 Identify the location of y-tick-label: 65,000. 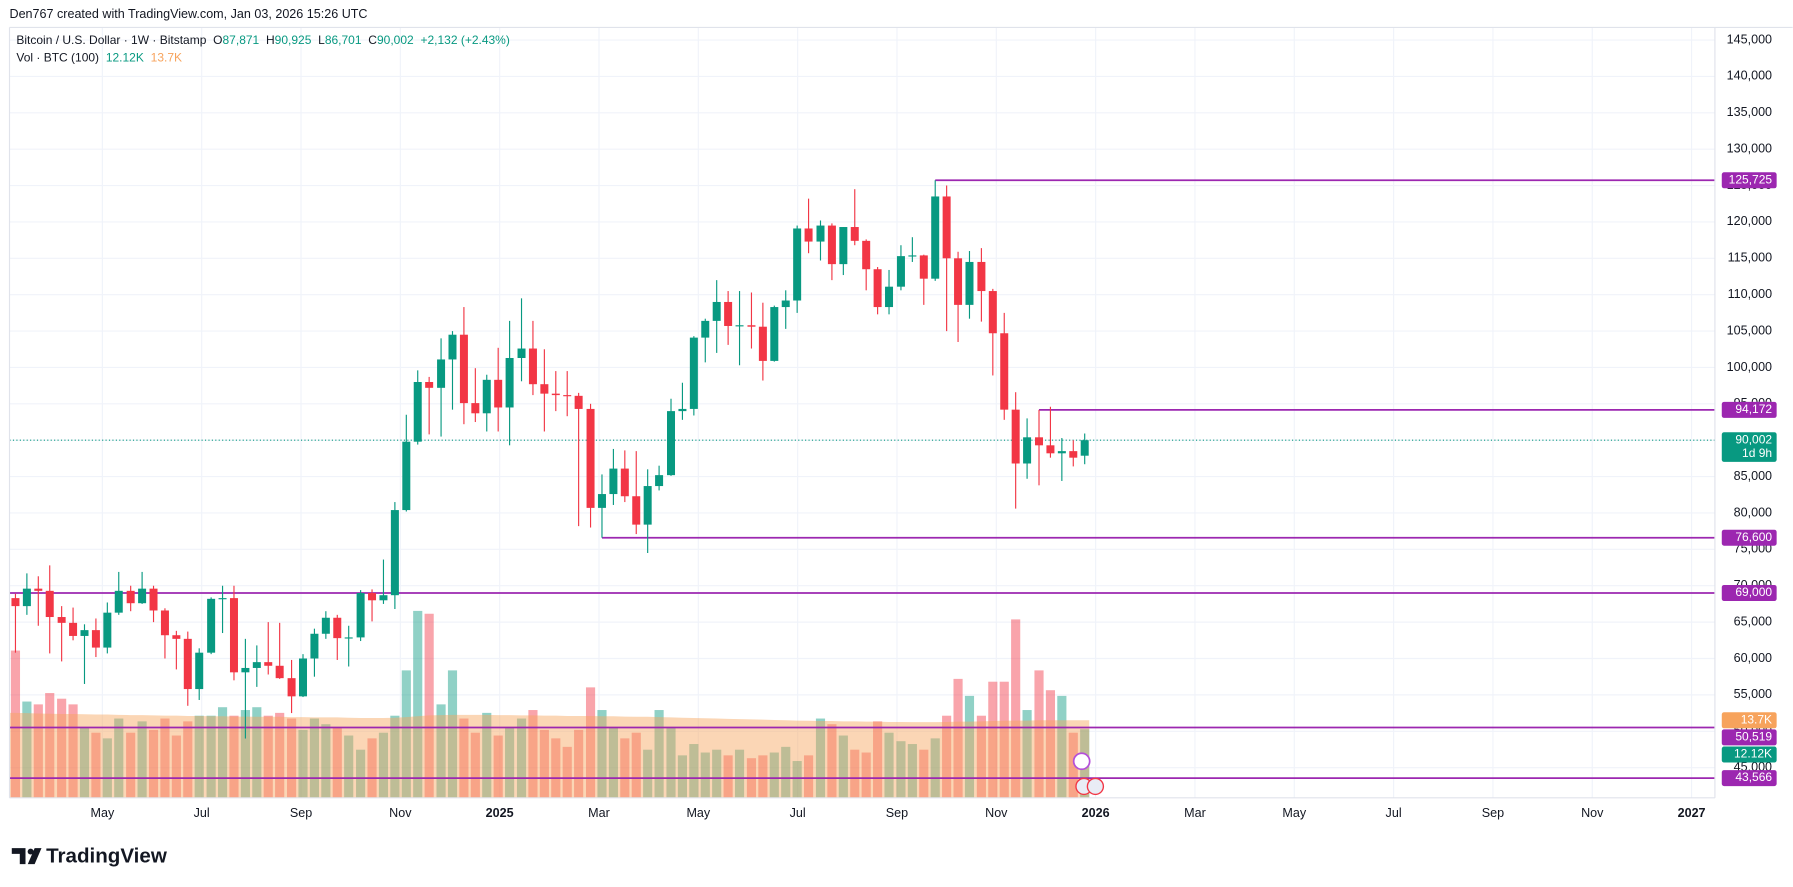
(1753, 621).